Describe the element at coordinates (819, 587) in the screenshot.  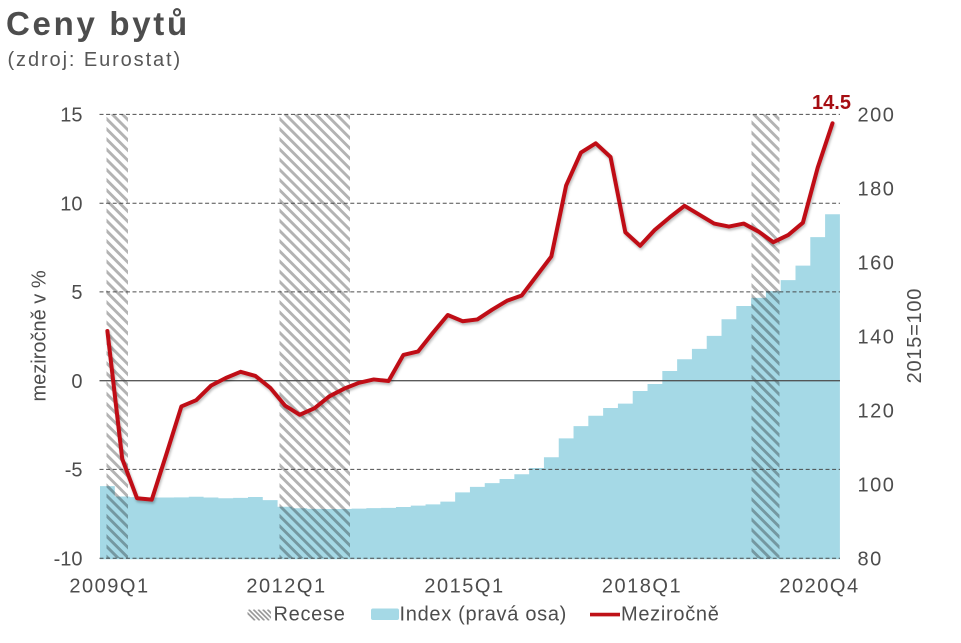
I see `svg-text: 2020Q4` at that location.